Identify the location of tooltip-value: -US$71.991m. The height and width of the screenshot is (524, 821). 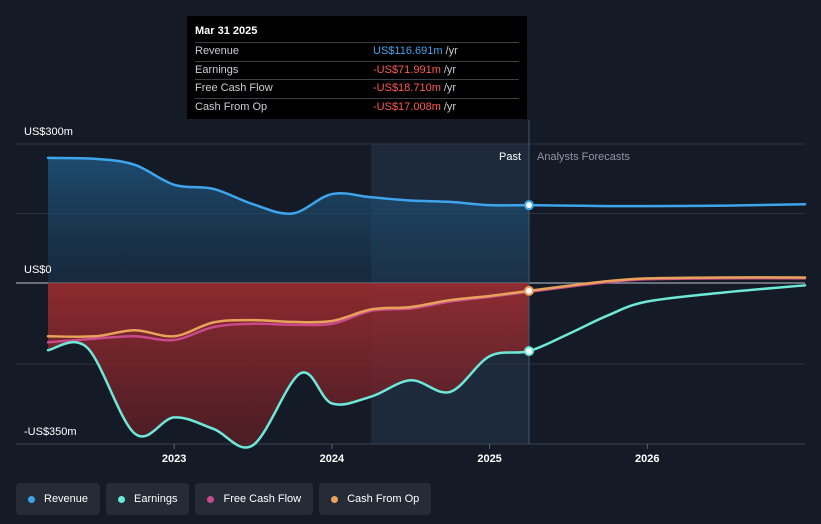
(407, 69).